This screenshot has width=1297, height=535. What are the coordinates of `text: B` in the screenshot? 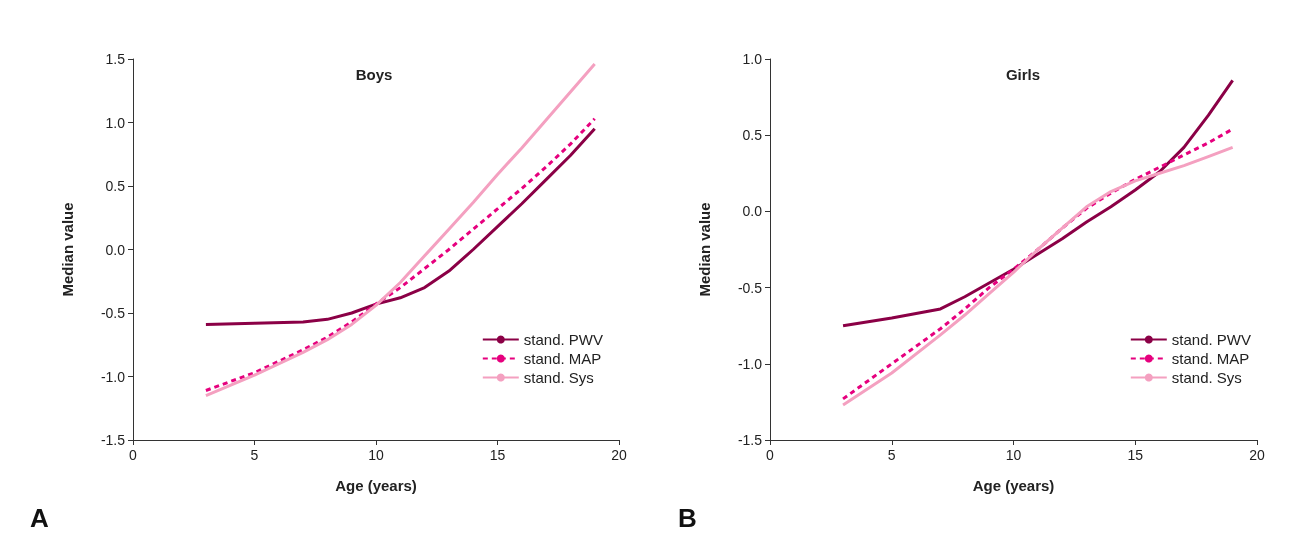 It's located at (687, 518).